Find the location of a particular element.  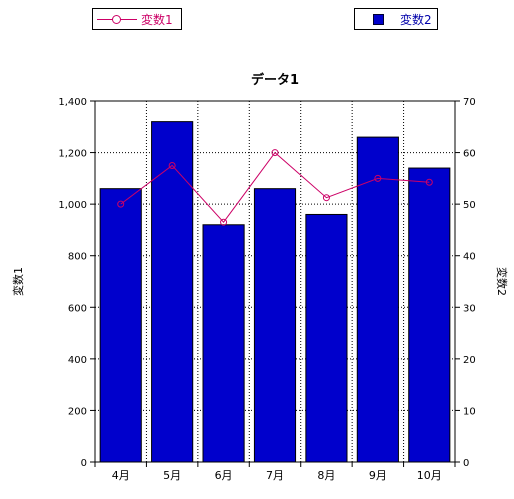

legend-line-marker-icon is located at coordinates (117, 19).